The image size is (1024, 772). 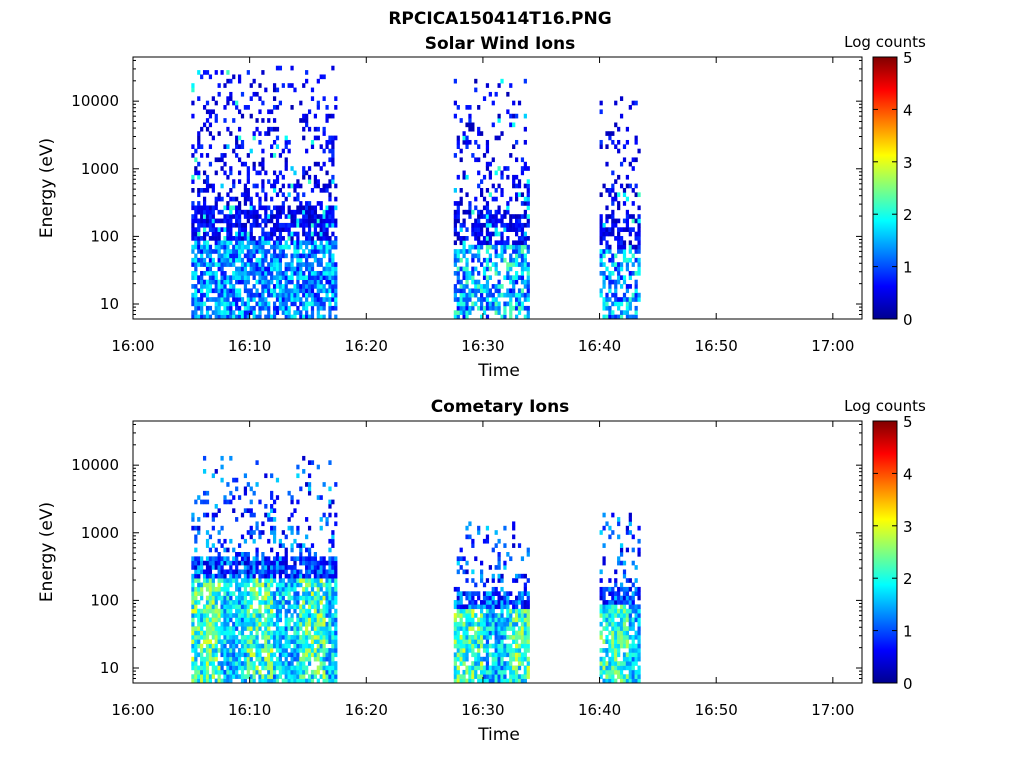 I want to click on x-tick-label: 16:50, so click(x=716, y=346).